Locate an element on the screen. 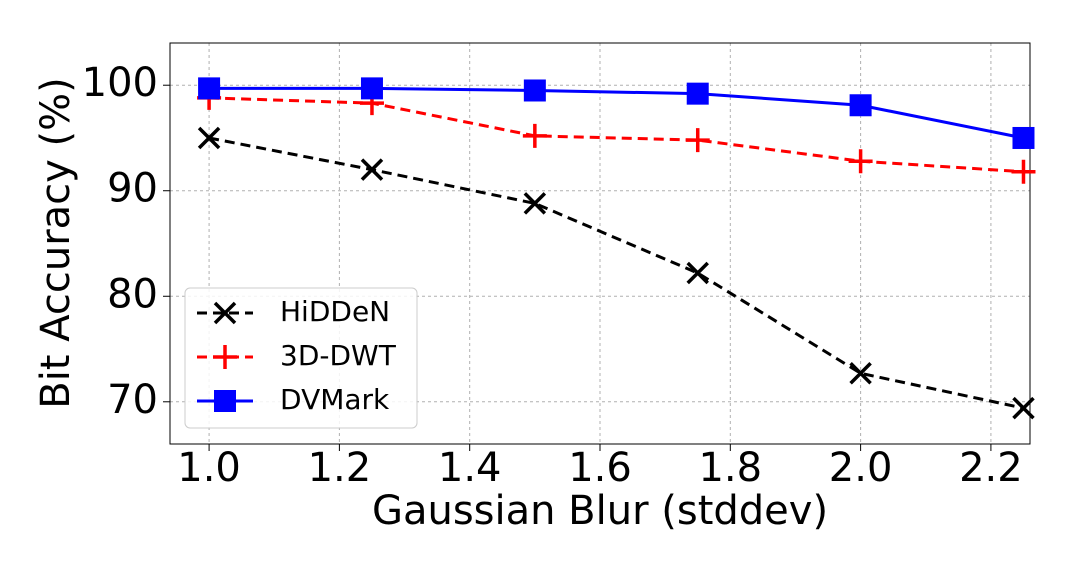  y-tick-label: 100 is located at coordinates (120, 83).